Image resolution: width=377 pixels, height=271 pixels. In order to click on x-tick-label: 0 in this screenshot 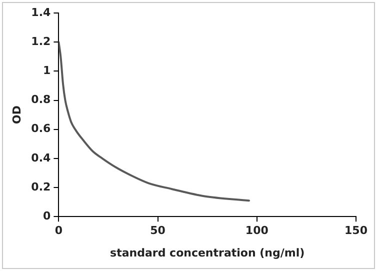, I will do `click(58, 231)`.